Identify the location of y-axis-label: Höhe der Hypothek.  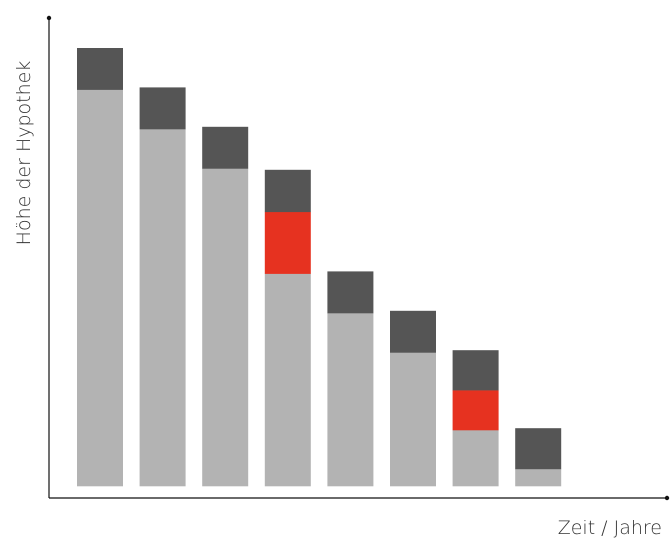
(24, 153).